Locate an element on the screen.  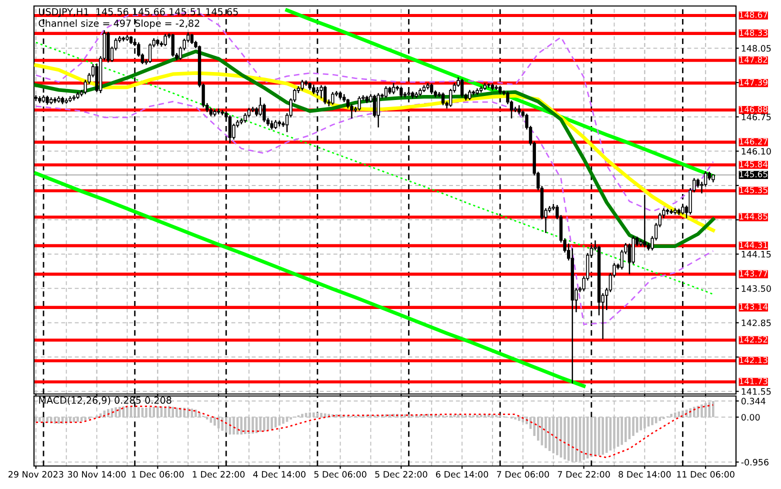
line-series is located at coordinates (374, 431).